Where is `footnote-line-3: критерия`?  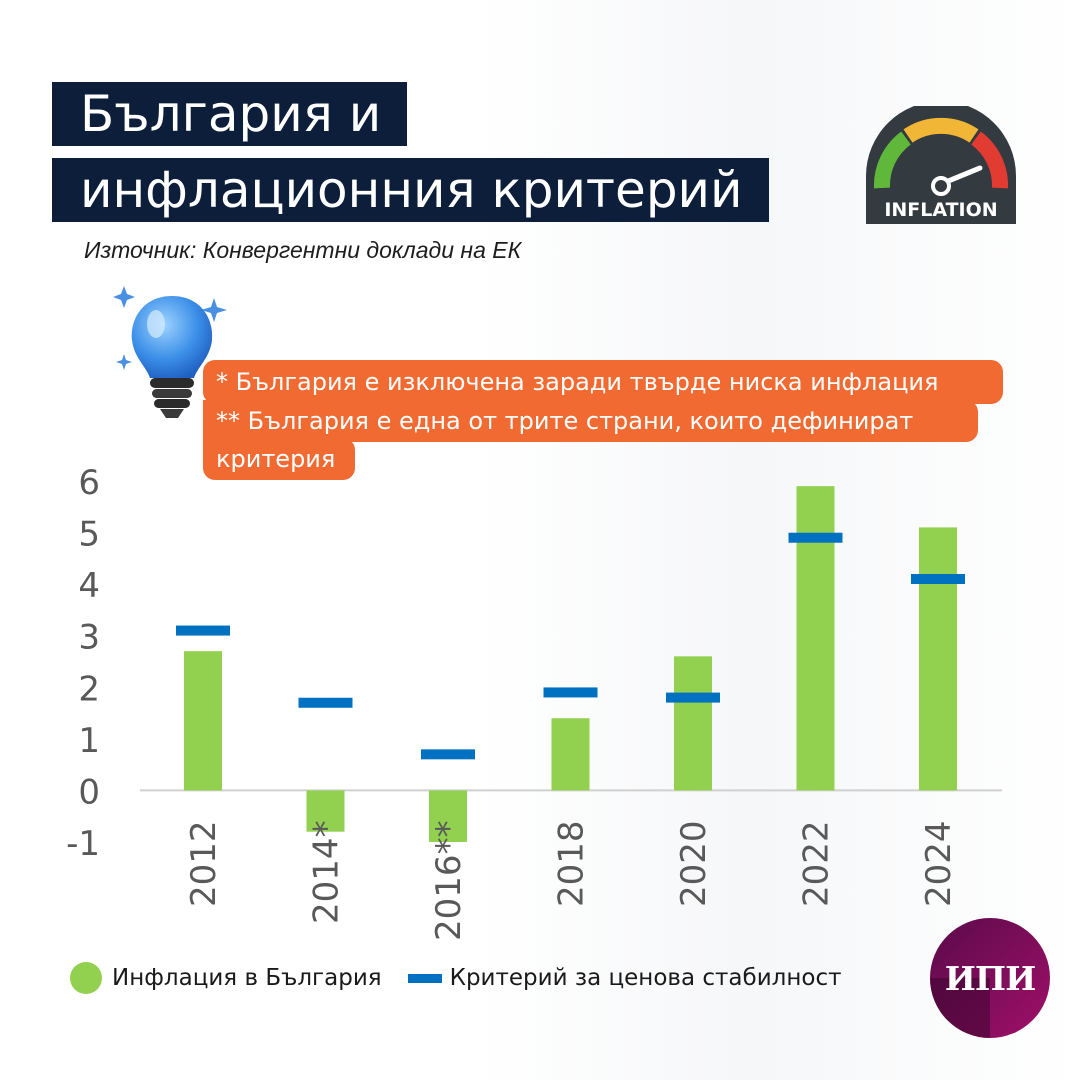 footnote-line-3: критерия is located at coordinates (279, 459).